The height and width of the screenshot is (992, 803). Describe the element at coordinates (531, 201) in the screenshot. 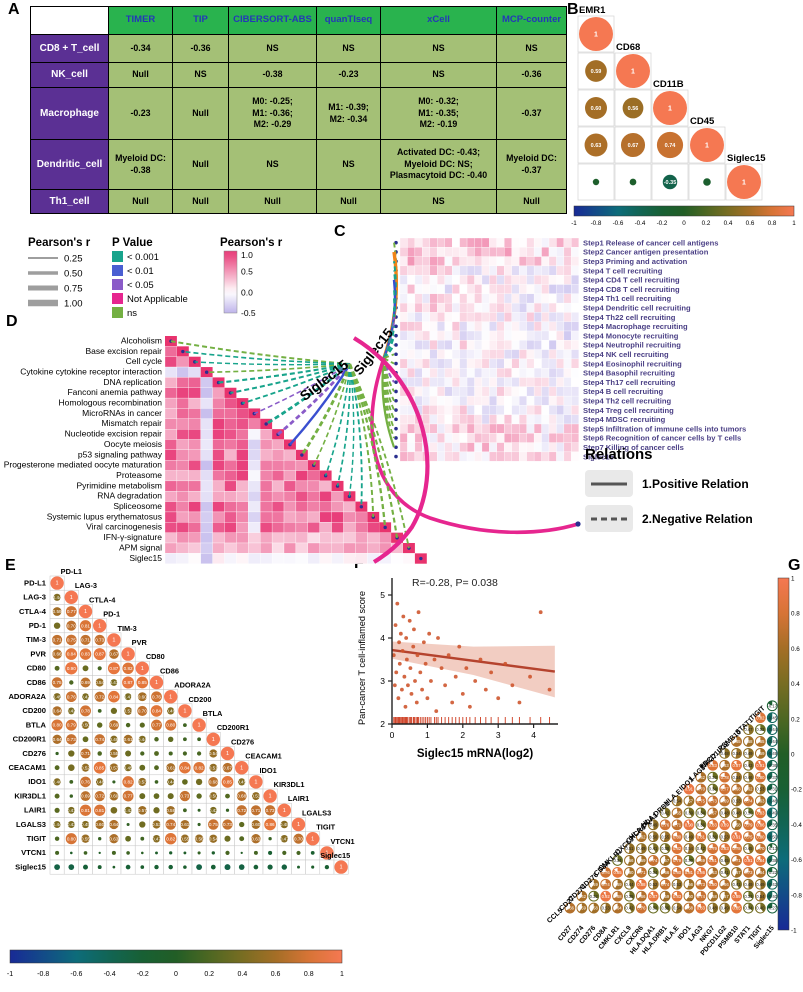

I see `table-cell: Null` at that location.